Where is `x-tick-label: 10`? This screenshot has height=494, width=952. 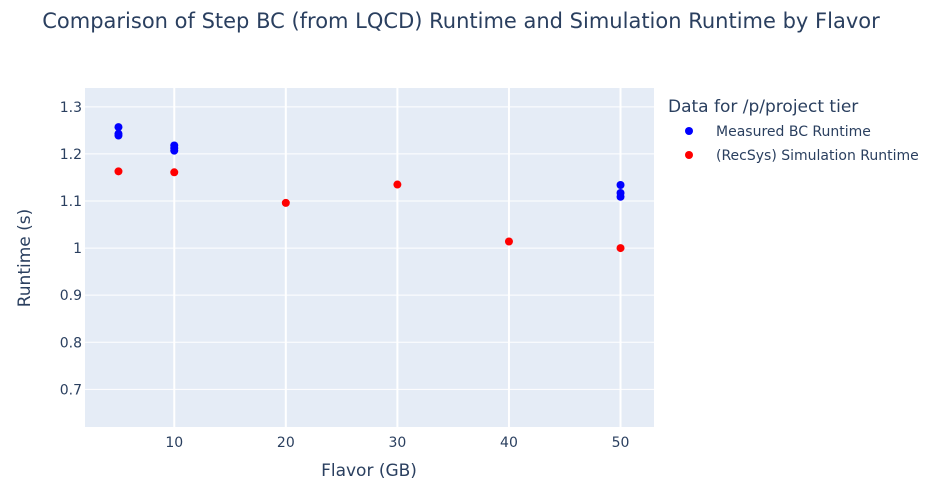 x-tick-label: 10 is located at coordinates (174, 443).